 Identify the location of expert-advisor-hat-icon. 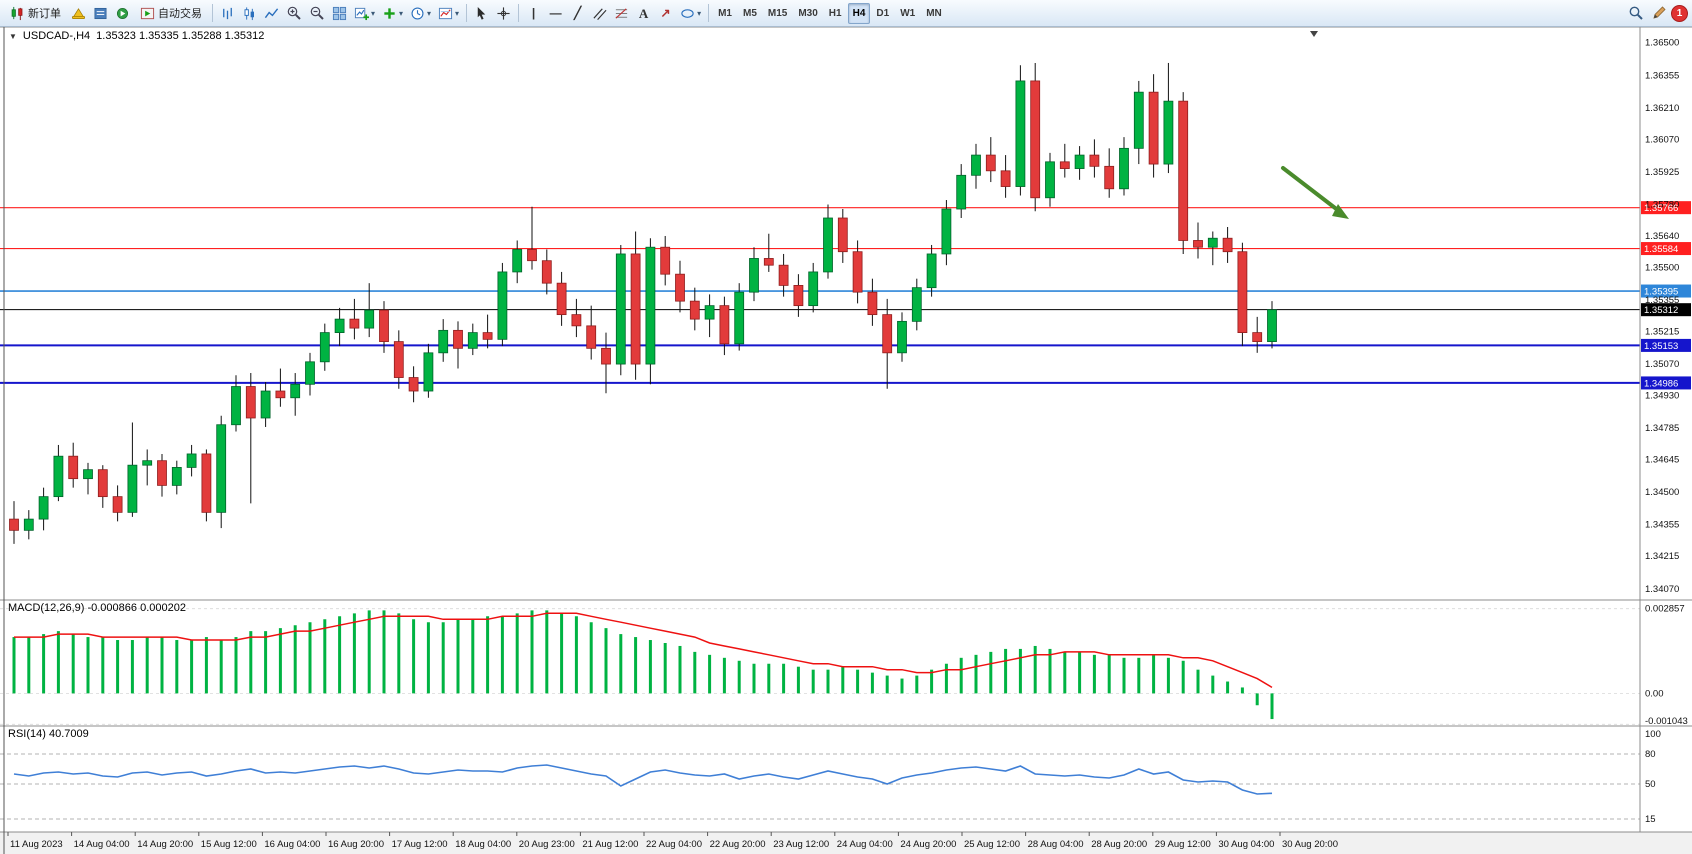
(78, 13).